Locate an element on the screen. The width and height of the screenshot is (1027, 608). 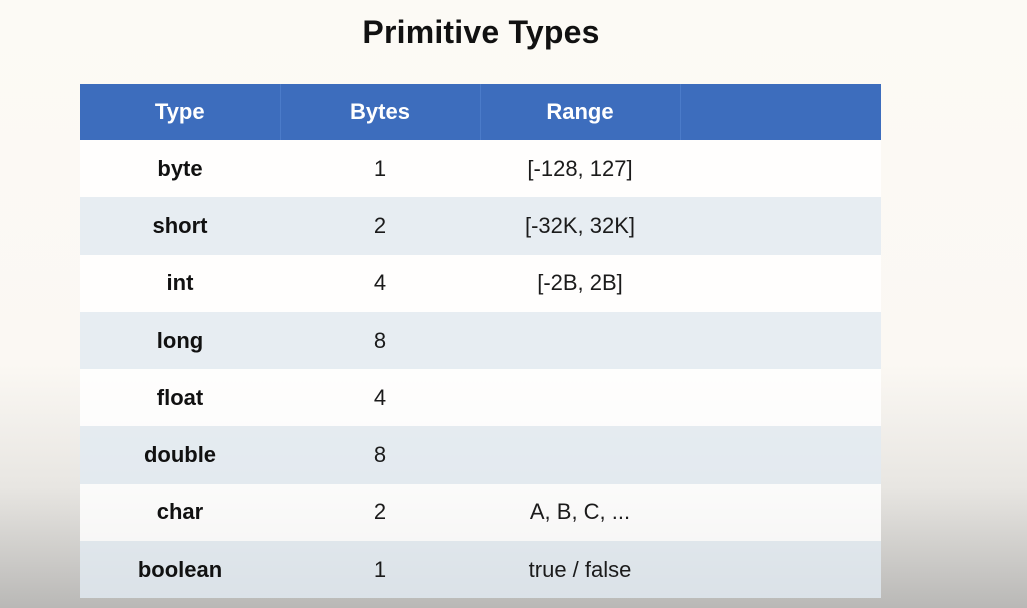
table-row: byte 1 [-128, 127] is located at coordinates (480, 169).